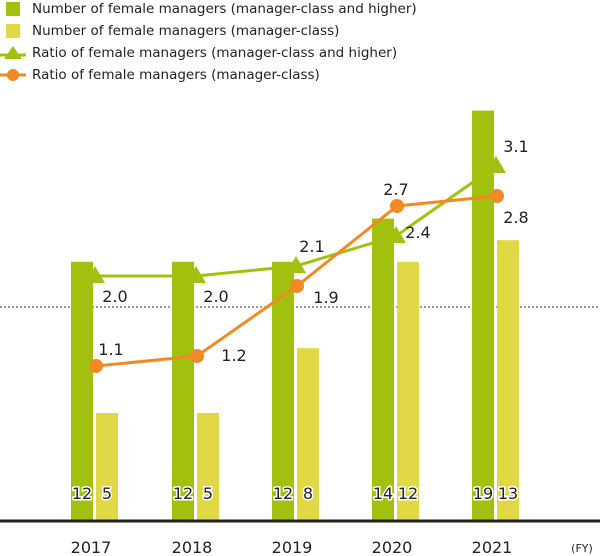  What do you see at coordinates (515, 217) in the screenshot?
I see `ratio-label-class: 2.8` at bounding box center [515, 217].